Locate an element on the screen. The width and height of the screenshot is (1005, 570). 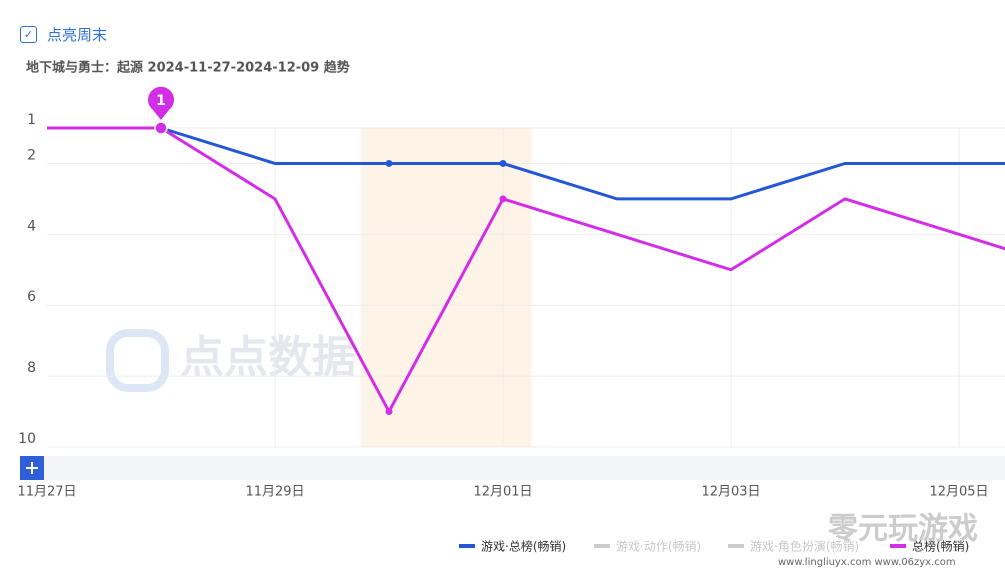
y-tick-label: 8 is located at coordinates (31, 368).